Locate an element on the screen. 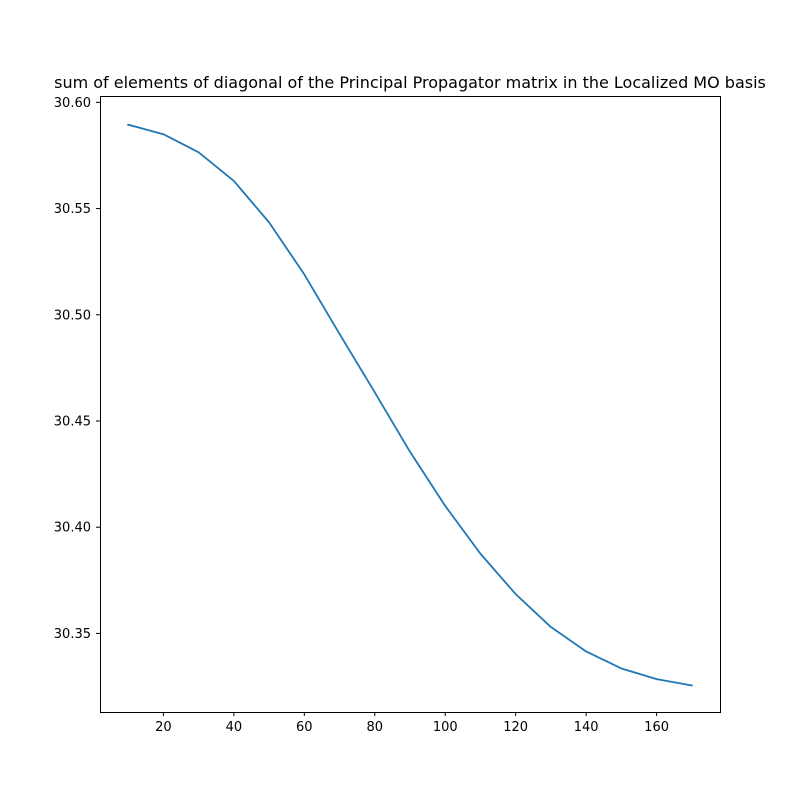  y-tick-label: 30.45 is located at coordinates (72, 421).